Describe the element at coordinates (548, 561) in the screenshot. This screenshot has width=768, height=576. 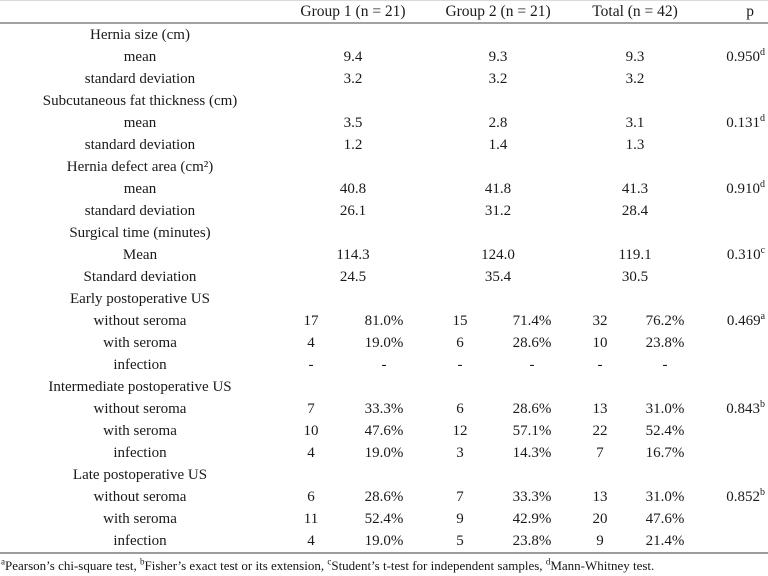
I see `footnote-superscript-d: d` at that location.